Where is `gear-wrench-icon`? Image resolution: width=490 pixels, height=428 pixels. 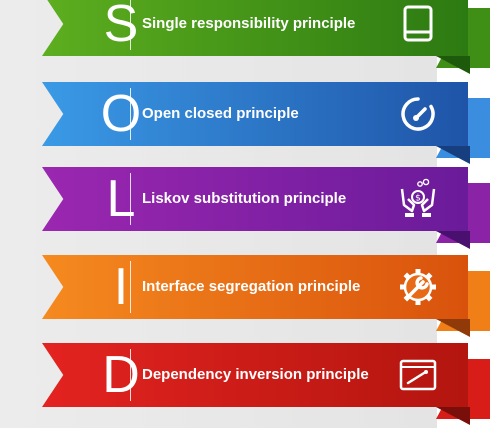 gear-wrench-icon is located at coordinates (418, 287).